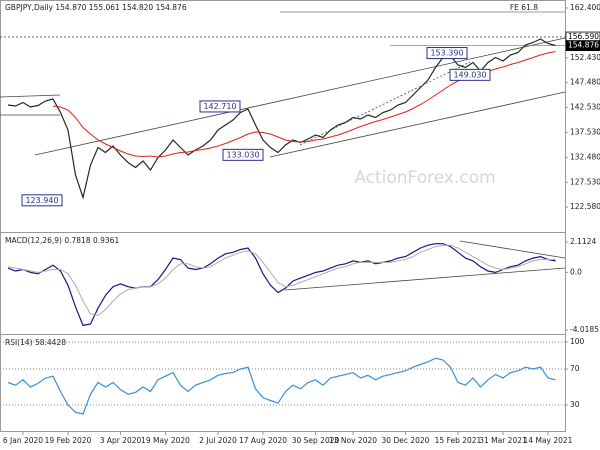 The image size is (600, 450). What do you see at coordinates (68, 440) in the screenshot?
I see `x-tick-label: 19 Feb 2020` at bounding box center [68, 440].